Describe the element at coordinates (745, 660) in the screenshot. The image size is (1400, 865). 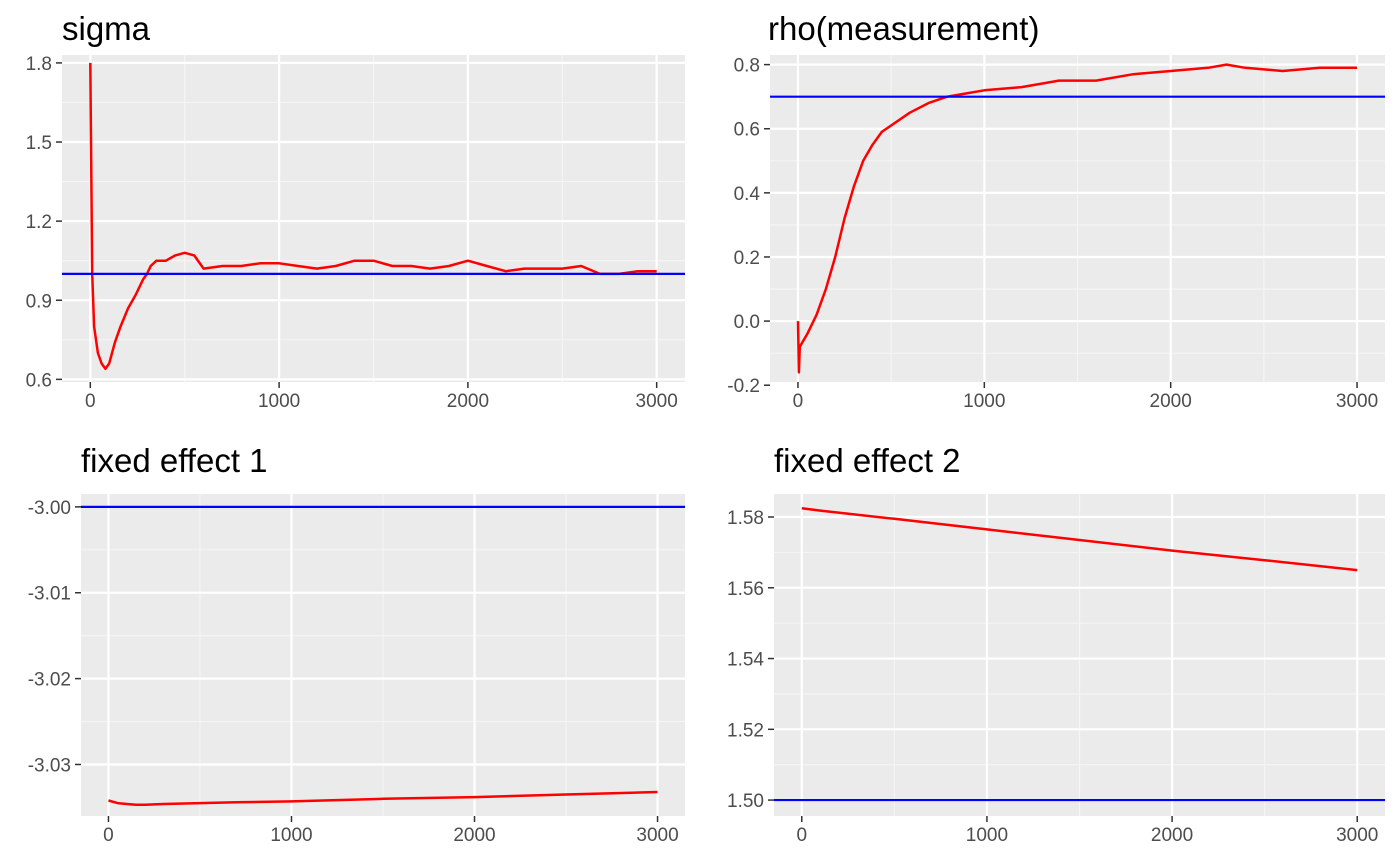
I see `y-tick-label: 1.54` at that location.